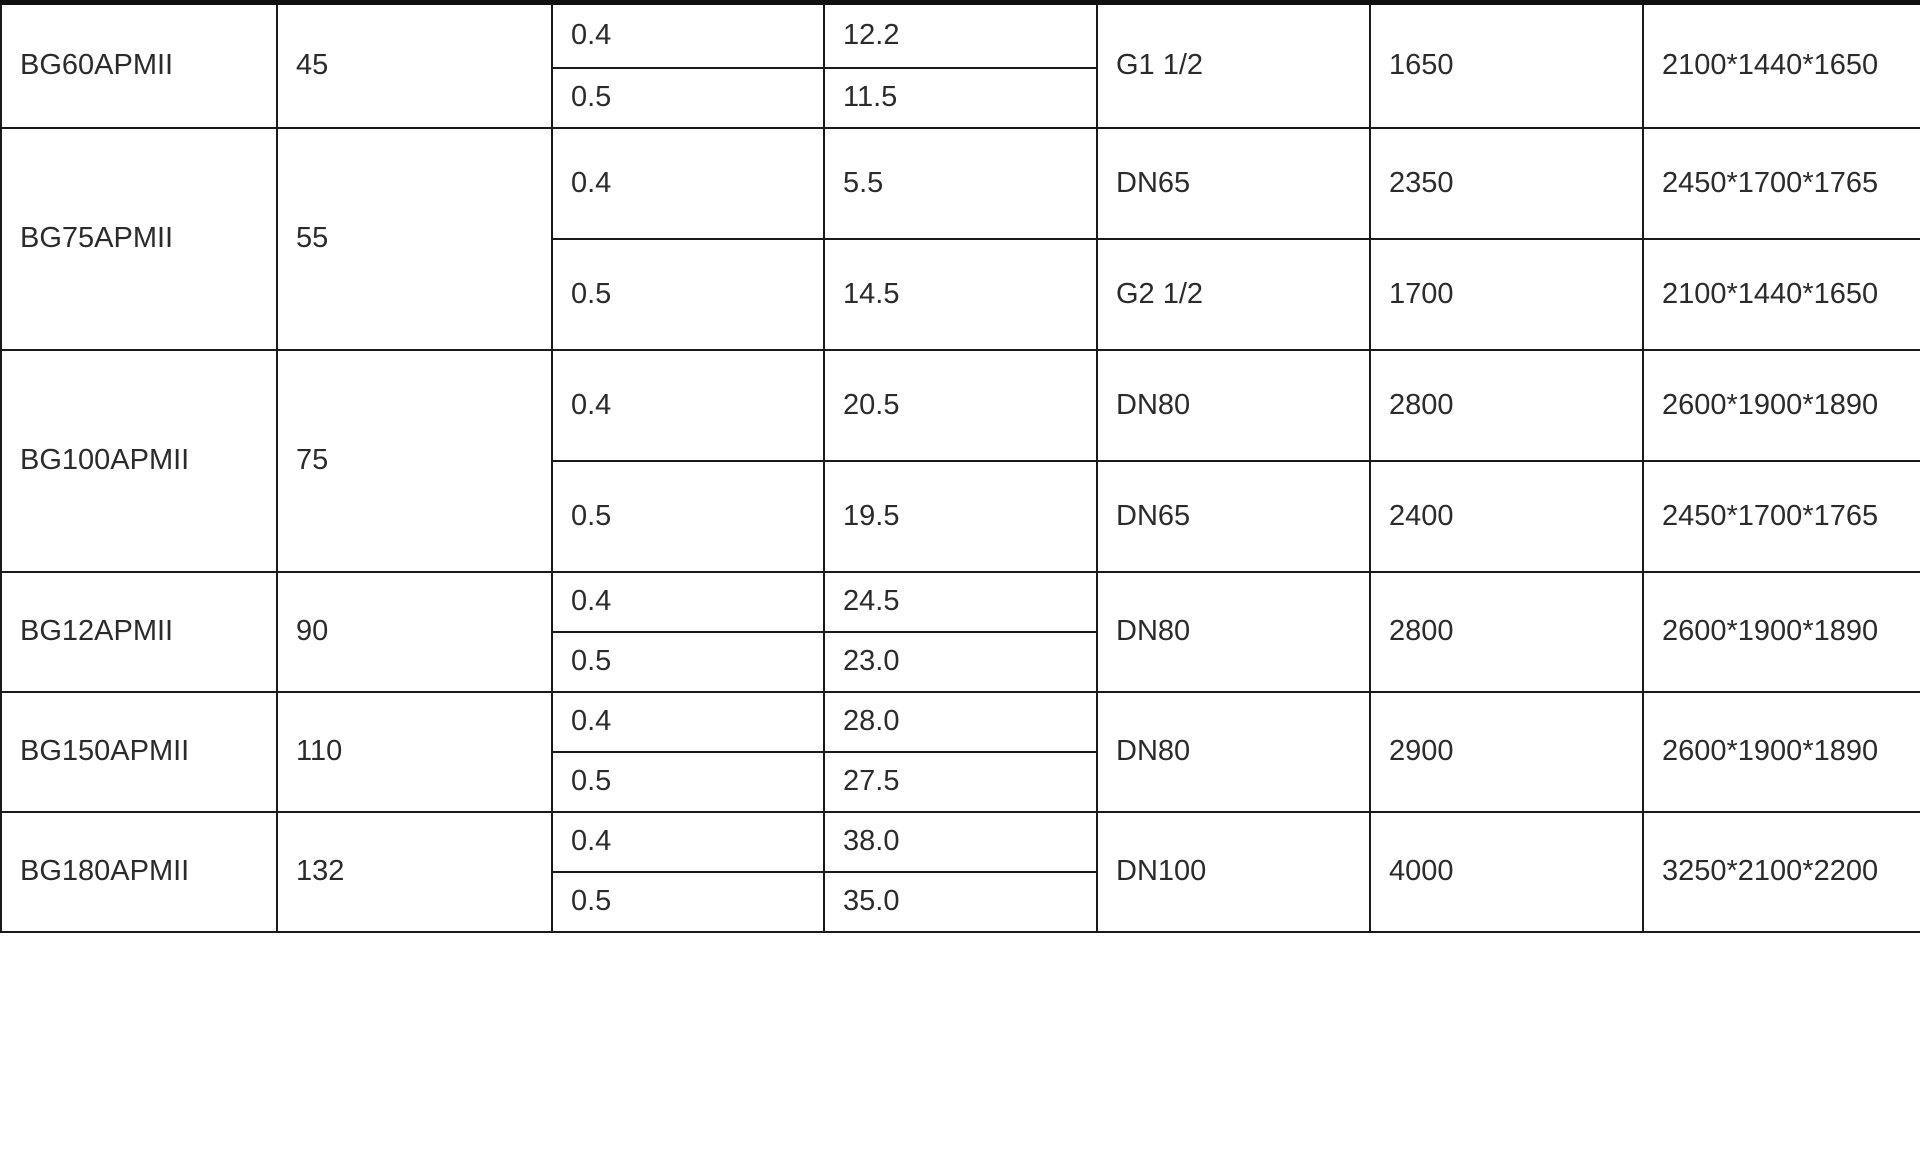 The height and width of the screenshot is (1155, 1920). Describe the element at coordinates (1233, 294) in the screenshot. I see `cell-outlet: G2 1/2` at that location.